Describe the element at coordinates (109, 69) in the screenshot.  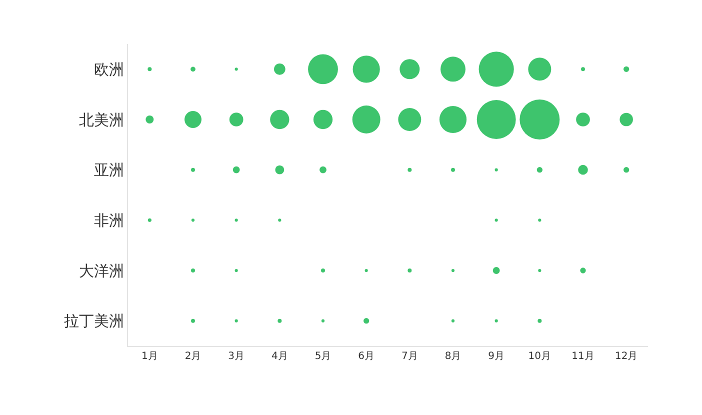
I see `y-tick-label: 欧洲` at that location.